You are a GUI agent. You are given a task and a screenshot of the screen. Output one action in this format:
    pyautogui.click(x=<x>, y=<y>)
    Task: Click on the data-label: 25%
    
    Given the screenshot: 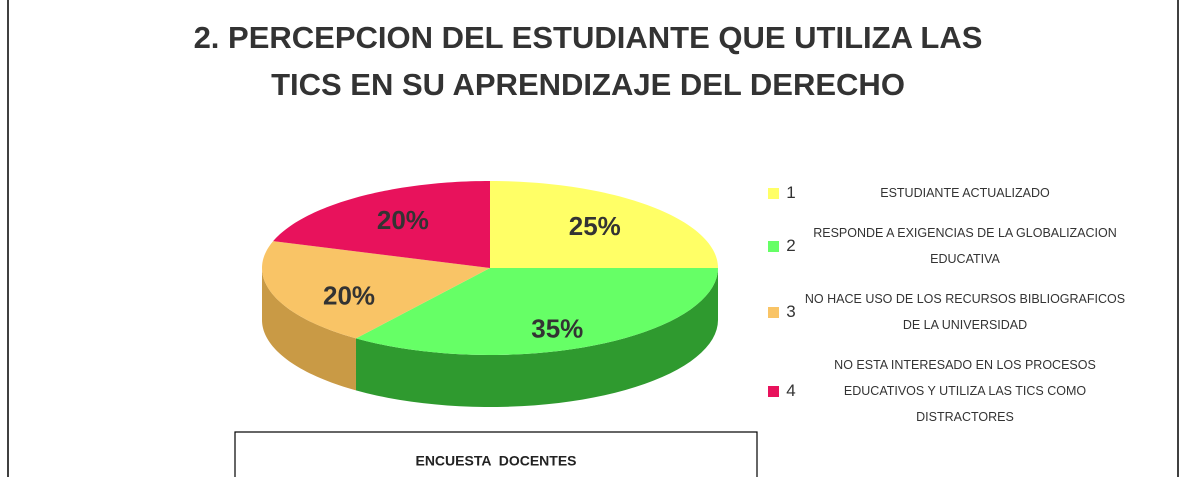 What is the action you would take?
    pyautogui.click(x=595, y=226)
    